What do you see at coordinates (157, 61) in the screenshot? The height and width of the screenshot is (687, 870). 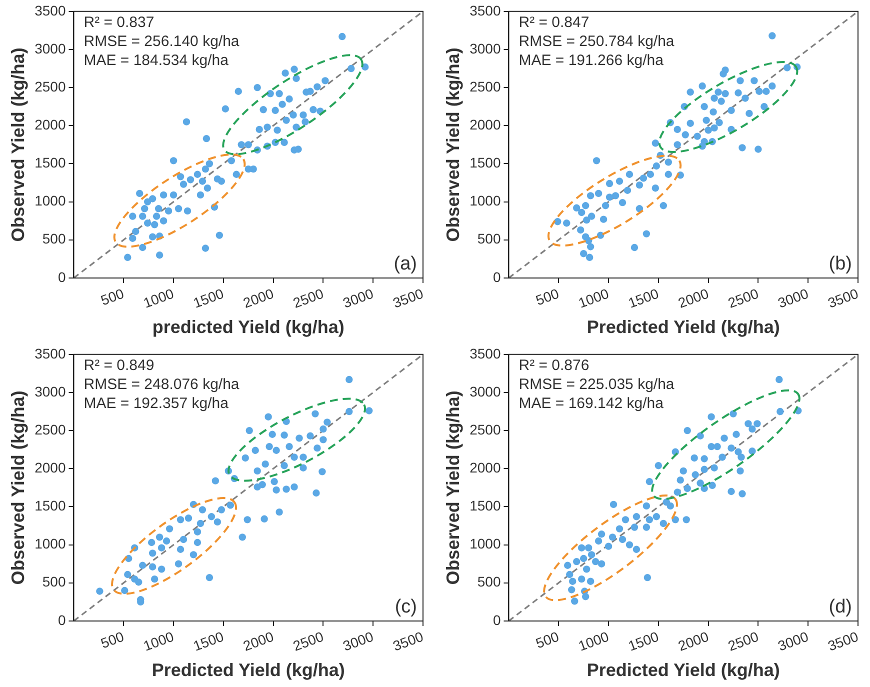 I see `annotation: MAE = 184.534 kg/ha` at bounding box center [157, 61].